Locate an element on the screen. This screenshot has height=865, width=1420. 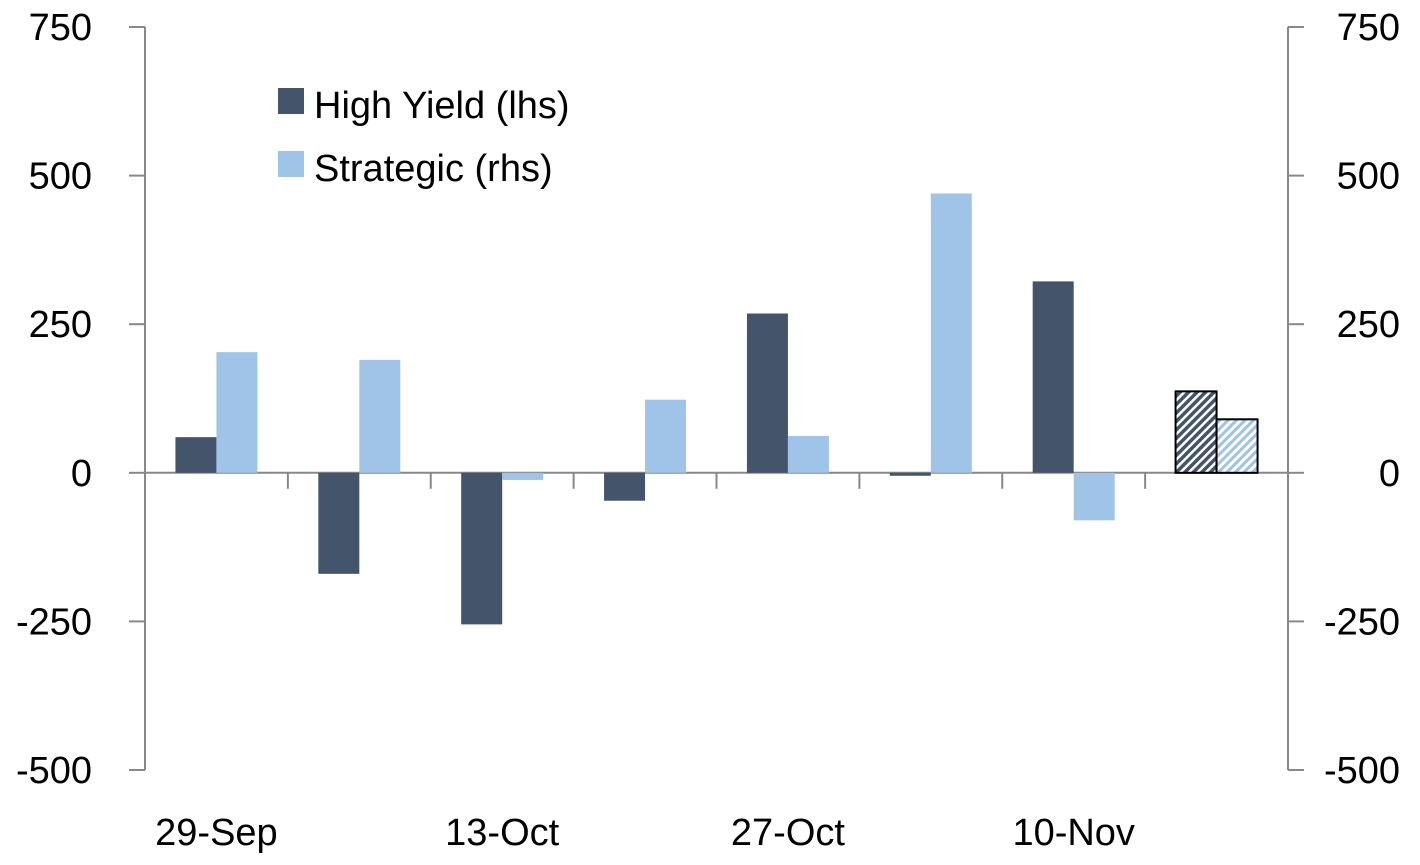
right-y-tick-label: 750 is located at coordinates (1368, 28).